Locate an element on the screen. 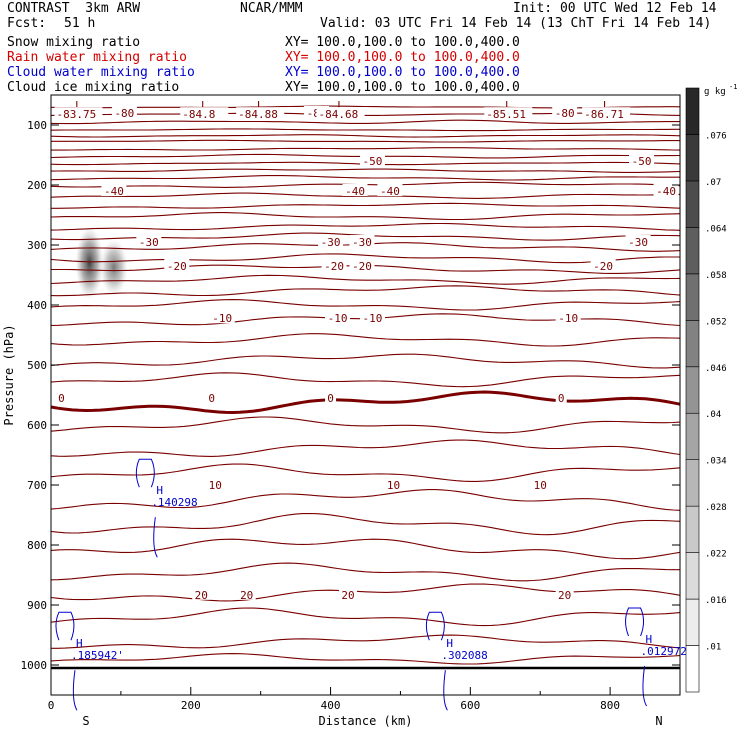 Image resolution: width=740 pixels, height=740 pixels. model-title: CONTRAST 3km ARW is located at coordinates (74, 8).